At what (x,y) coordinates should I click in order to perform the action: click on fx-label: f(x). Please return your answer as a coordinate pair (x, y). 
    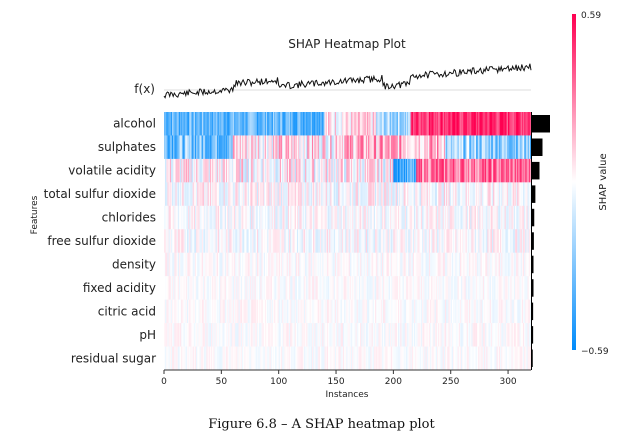
    Looking at the image, I should click on (144, 89).